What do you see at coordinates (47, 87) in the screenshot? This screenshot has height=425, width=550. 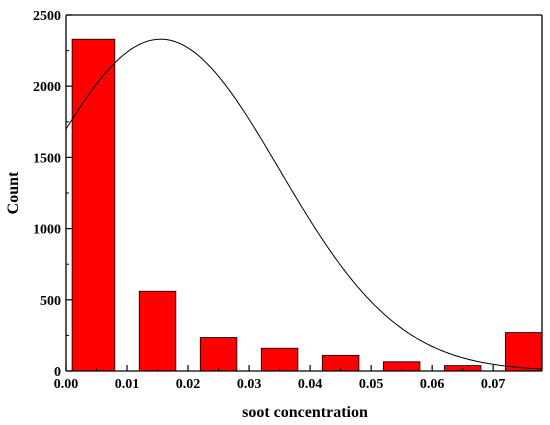 I see `y-tick-label: 2000` at bounding box center [47, 87].